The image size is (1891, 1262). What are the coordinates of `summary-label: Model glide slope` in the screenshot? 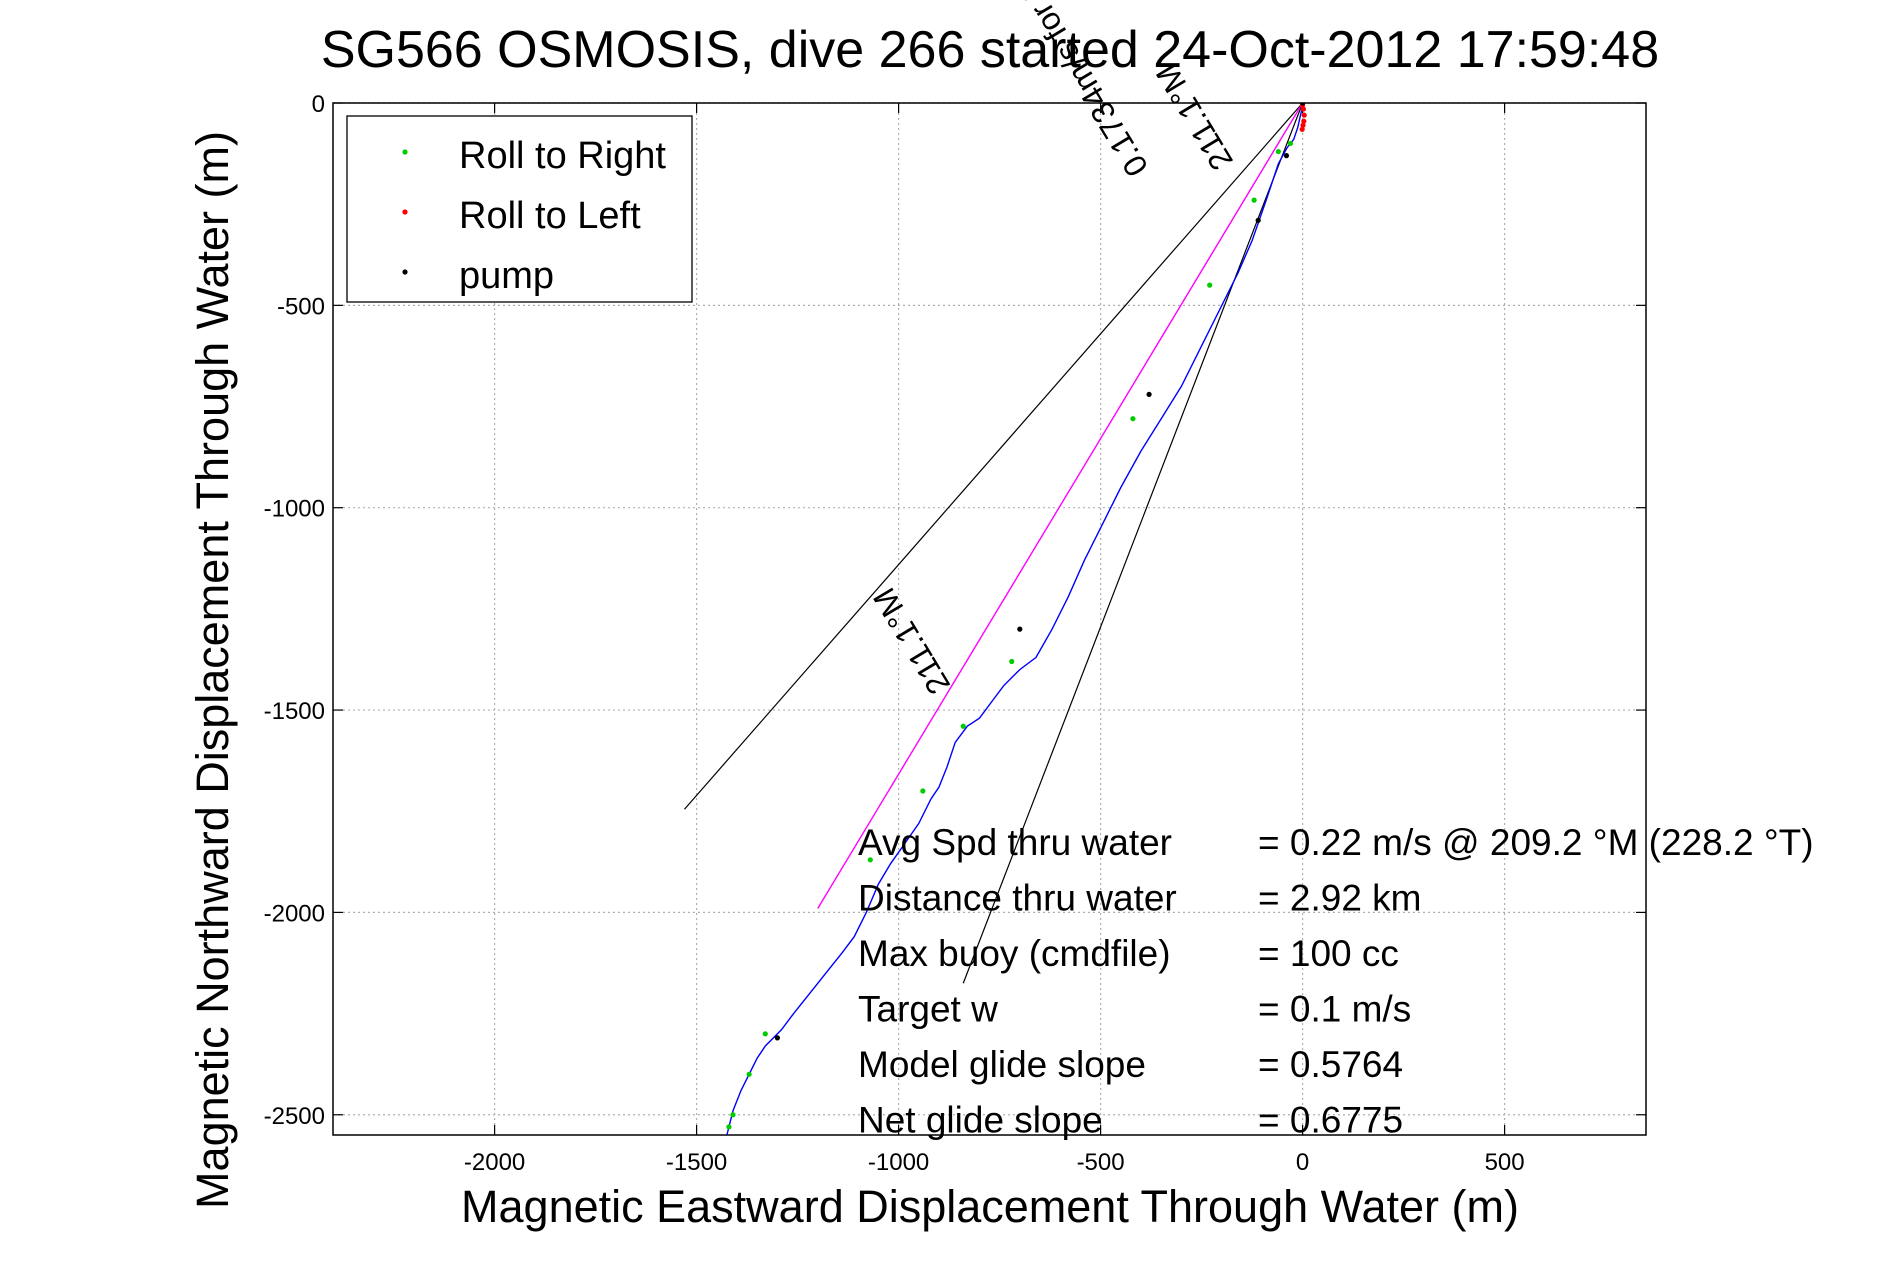 It's located at (1002, 1064).